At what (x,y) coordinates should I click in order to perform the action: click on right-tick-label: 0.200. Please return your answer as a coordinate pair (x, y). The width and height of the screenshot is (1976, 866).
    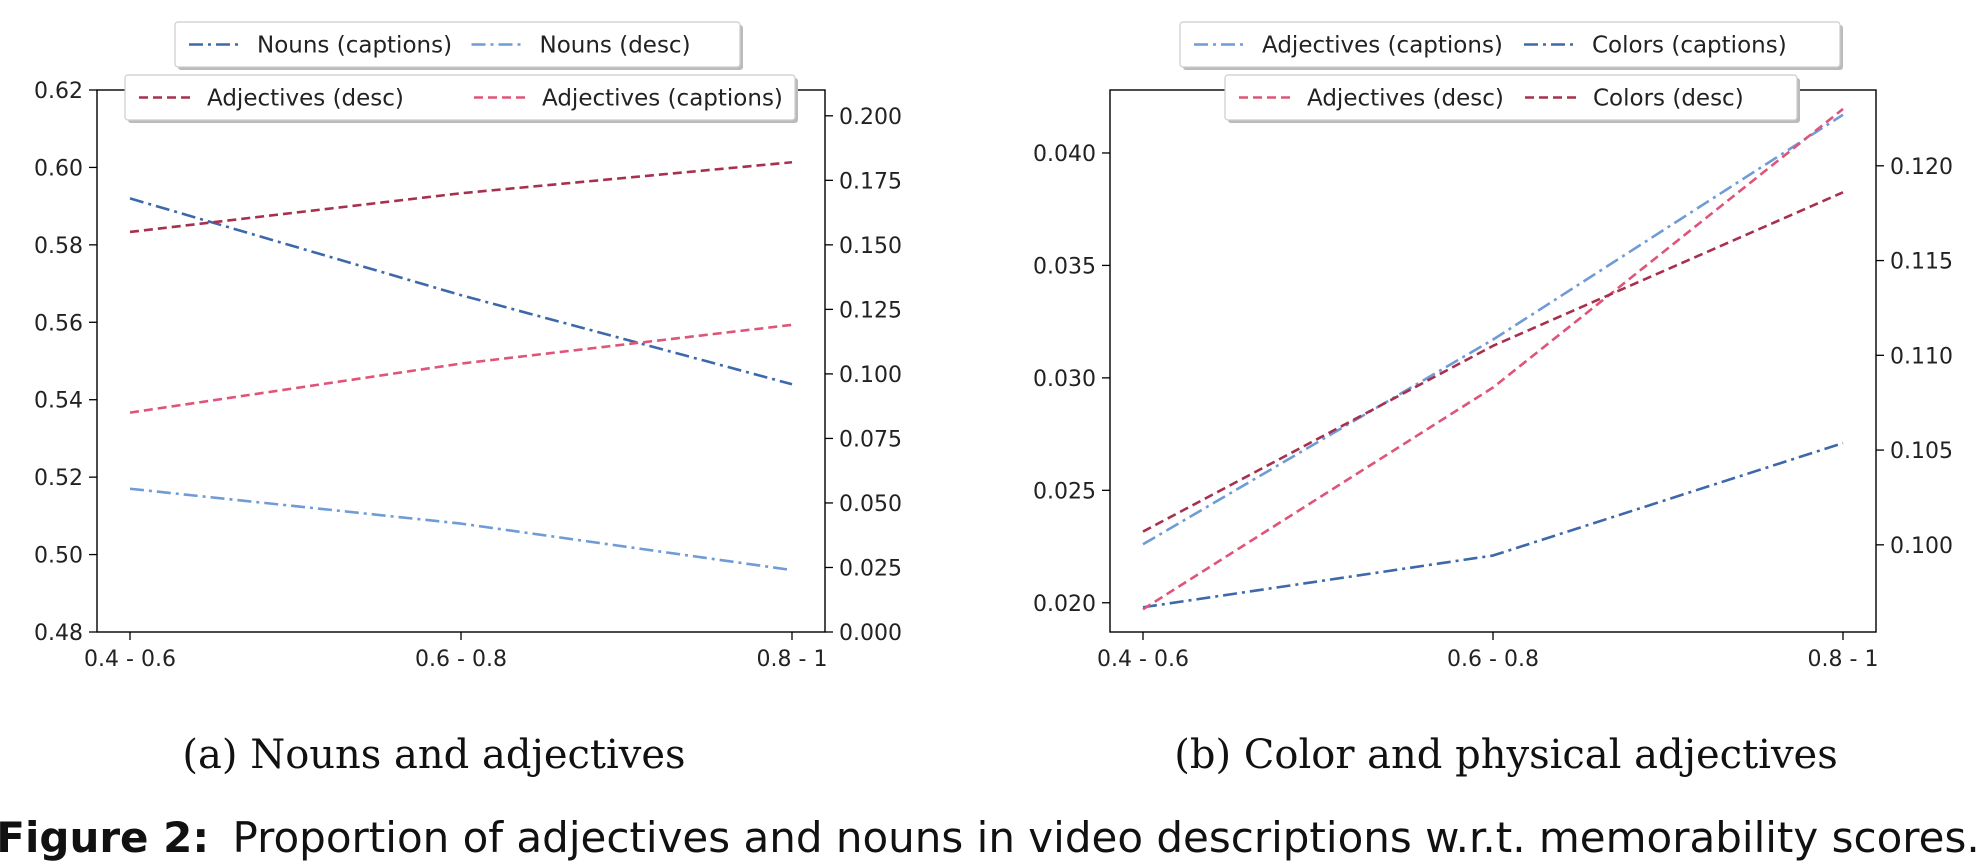
    Looking at the image, I should click on (870, 117).